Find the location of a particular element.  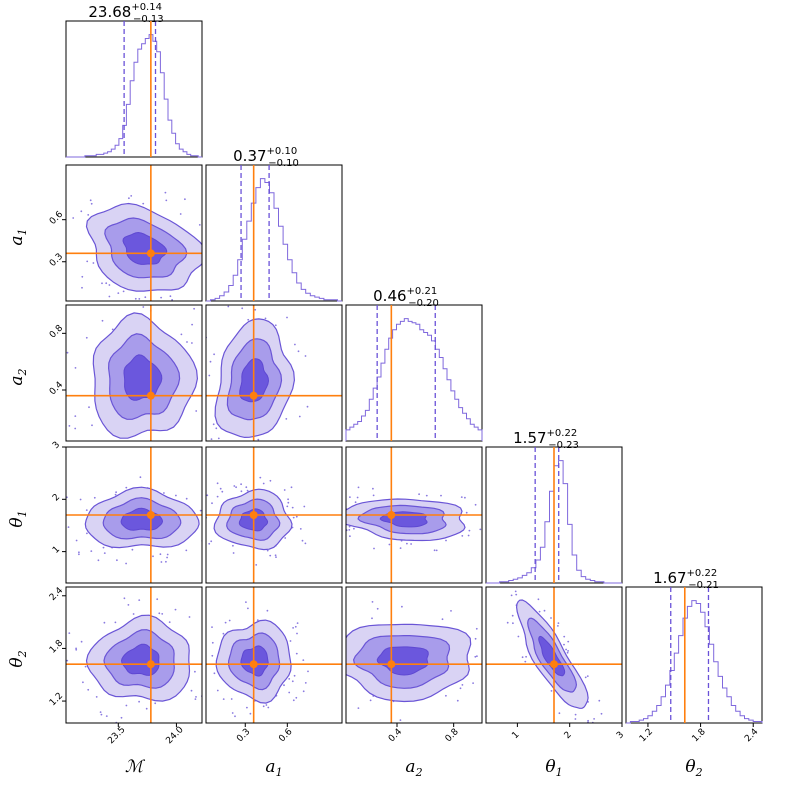

histogram-panel-t1: 1.57+0.22 −0.23 is located at coordinates (554, 506).